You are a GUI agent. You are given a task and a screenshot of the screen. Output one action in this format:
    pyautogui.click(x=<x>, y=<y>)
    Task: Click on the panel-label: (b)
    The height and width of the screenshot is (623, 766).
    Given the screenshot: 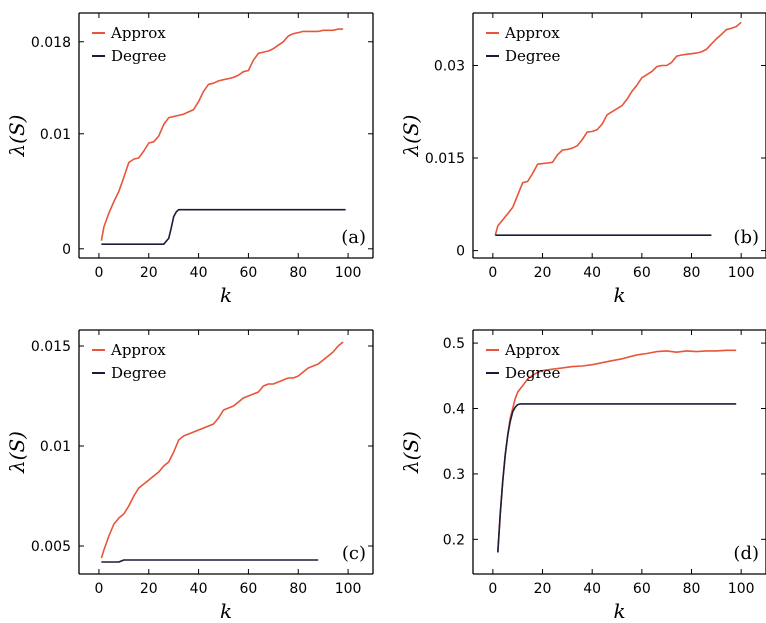 What is the action you would take?
    pyautogui.click(x=746, y=237)
    